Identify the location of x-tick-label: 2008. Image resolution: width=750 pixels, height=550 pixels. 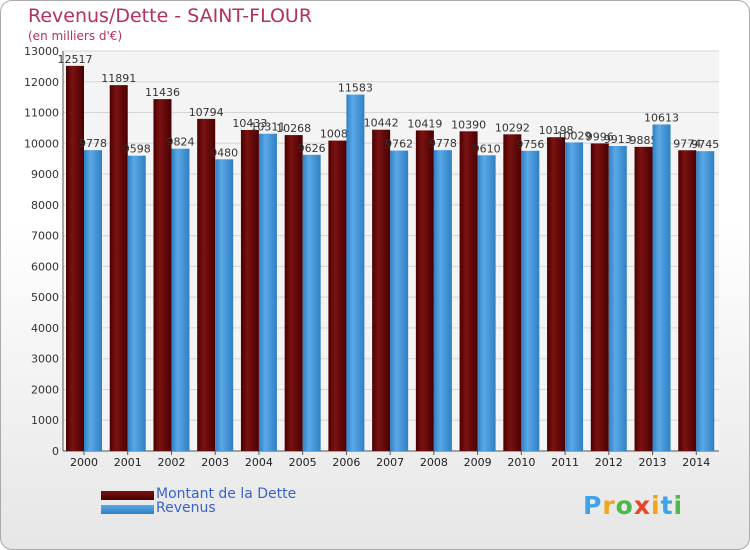
(434, 462).